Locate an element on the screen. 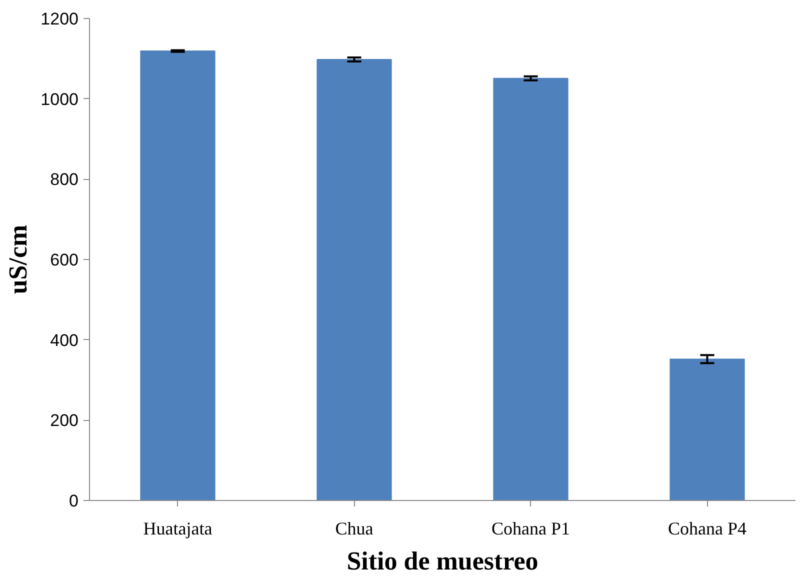 This screenshot has width=807, height=578. y-tick-label: 600 is located at coordinates (64, 260).